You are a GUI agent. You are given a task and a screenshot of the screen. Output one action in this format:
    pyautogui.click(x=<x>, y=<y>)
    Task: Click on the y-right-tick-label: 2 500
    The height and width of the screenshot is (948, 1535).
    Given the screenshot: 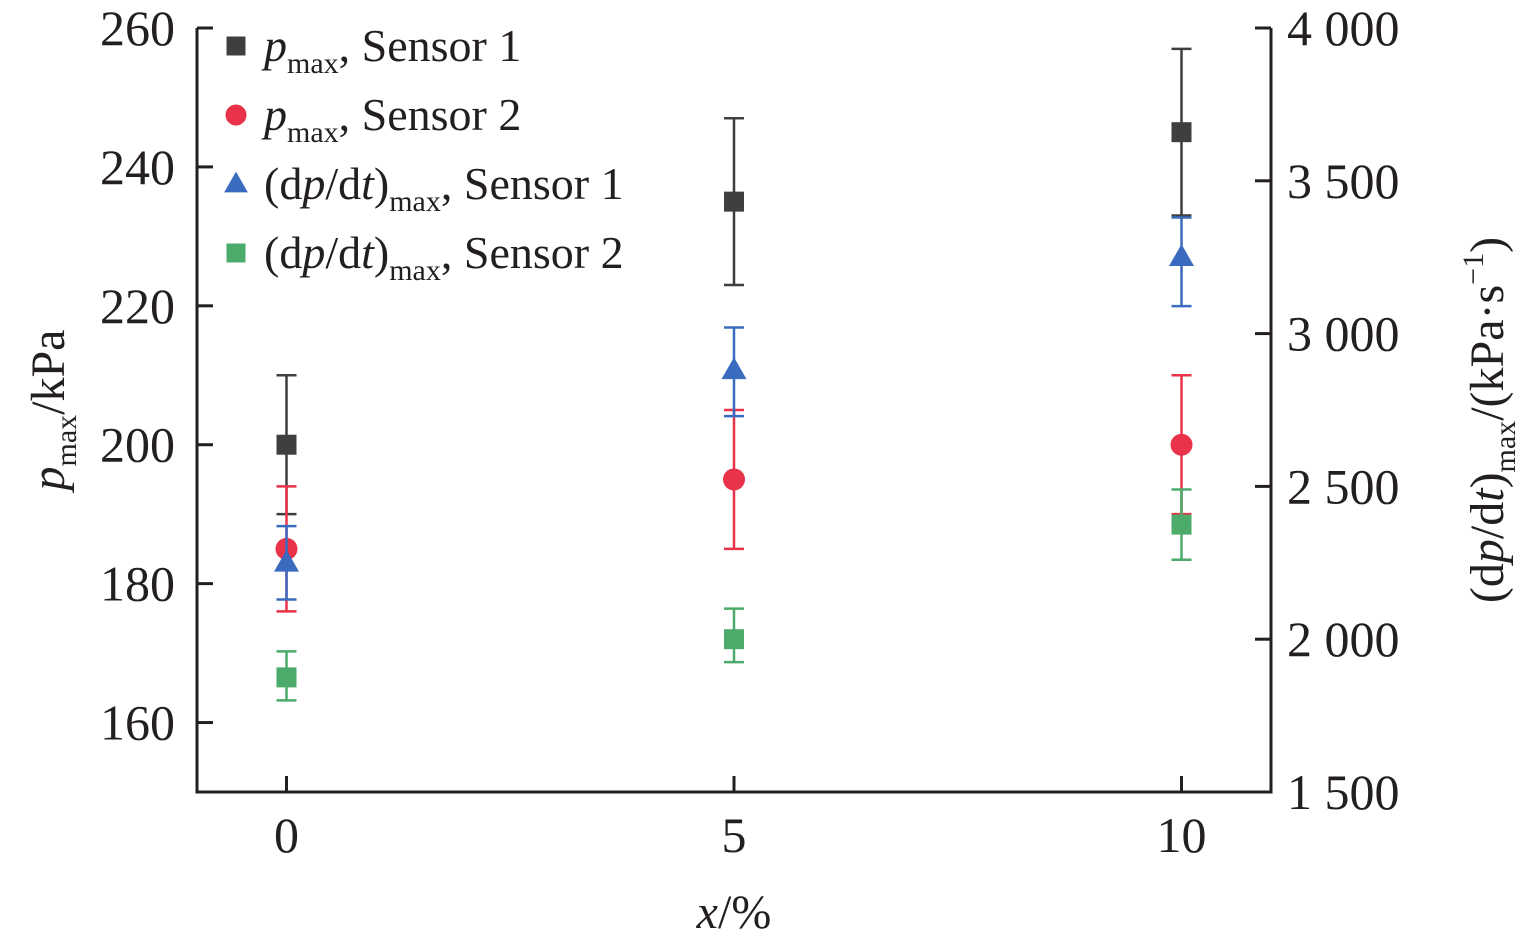 What is the action you would take?
    pyautogui.click(x=1343, y=486)
    